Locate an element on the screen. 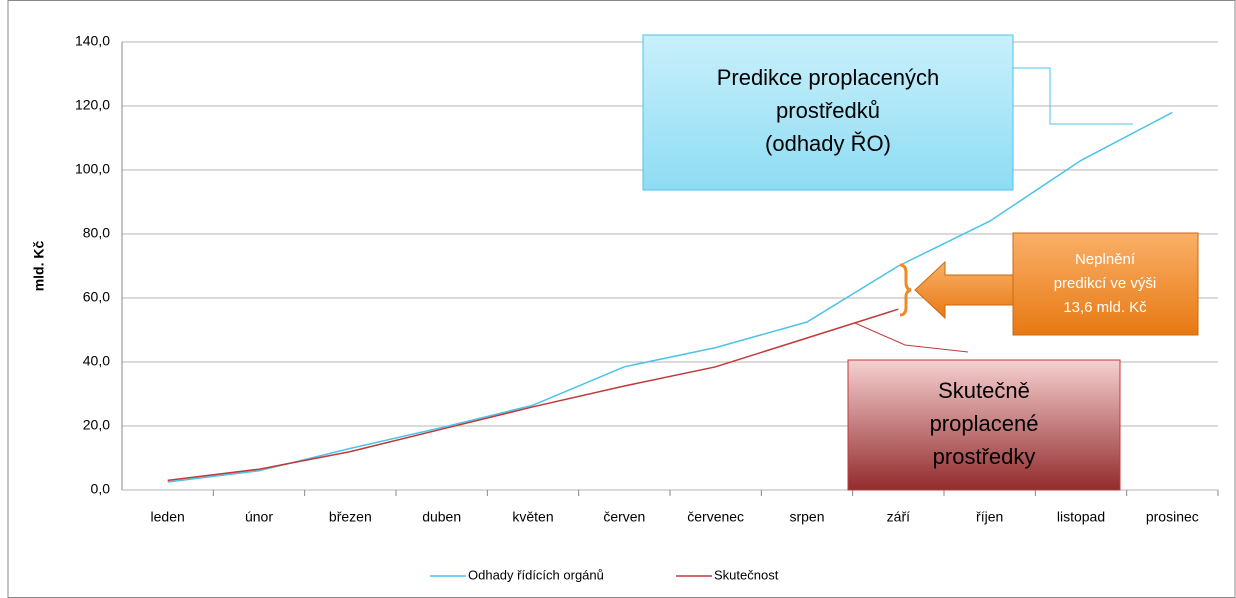  y-tick-label: 20,0 is located at coordinates (96, 425).